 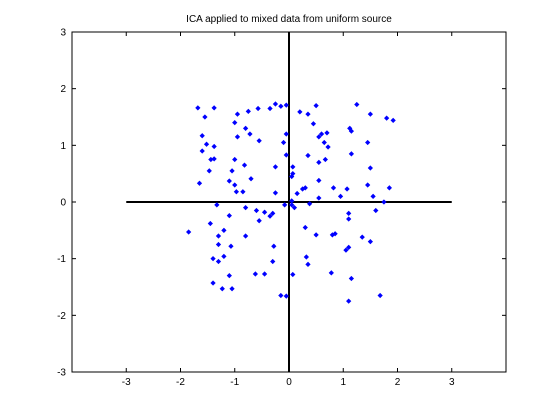 I want to click on x-tick-label: -1, so click(x=234, y=382).